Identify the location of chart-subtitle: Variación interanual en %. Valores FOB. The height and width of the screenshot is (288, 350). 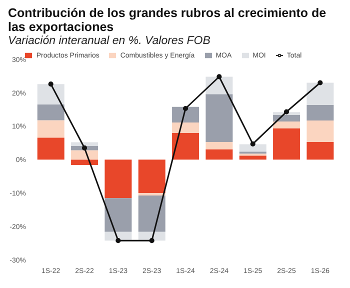
(110, 41).